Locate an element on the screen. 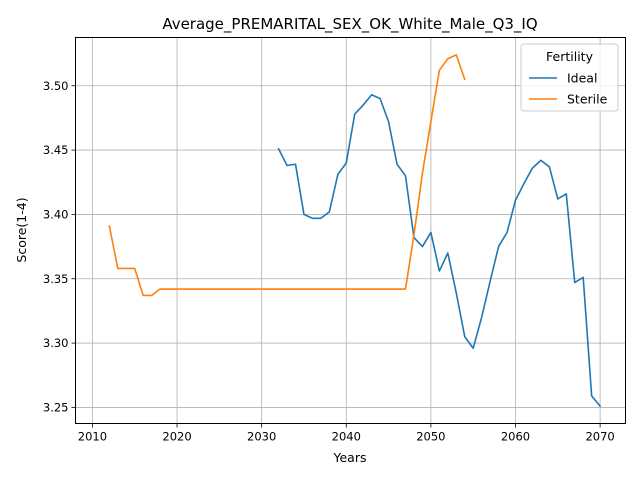 The height and width of the screenshot is (480, 640). y-tick-label: 3.25 is located at coordinates (56, 407).